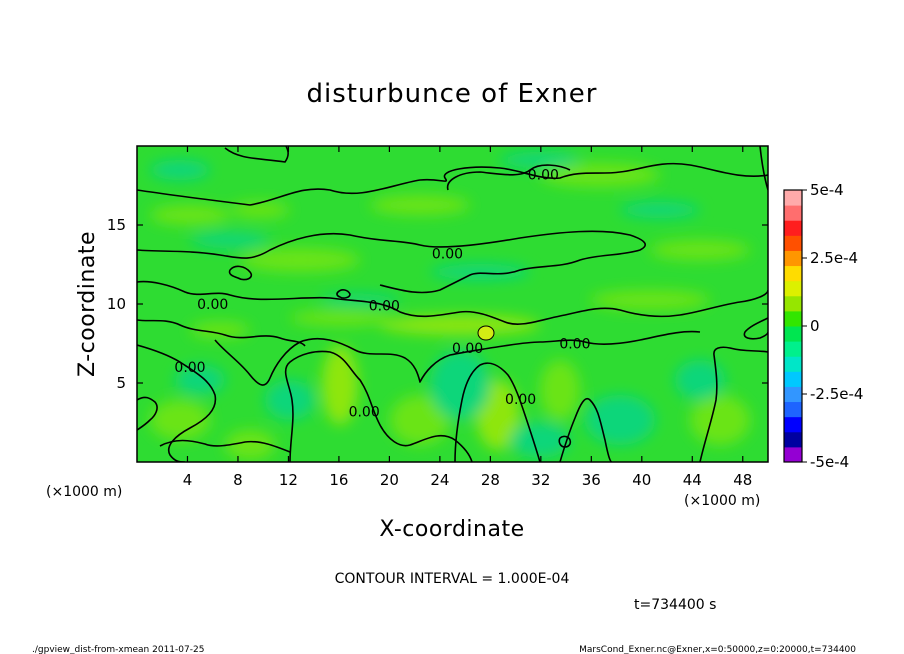 This screenshot has height=654, width=904. What do you see at coordinates (121, 383) in the screenshot?
I see `y-tick-label: 5` at bounding box center [121, 383].